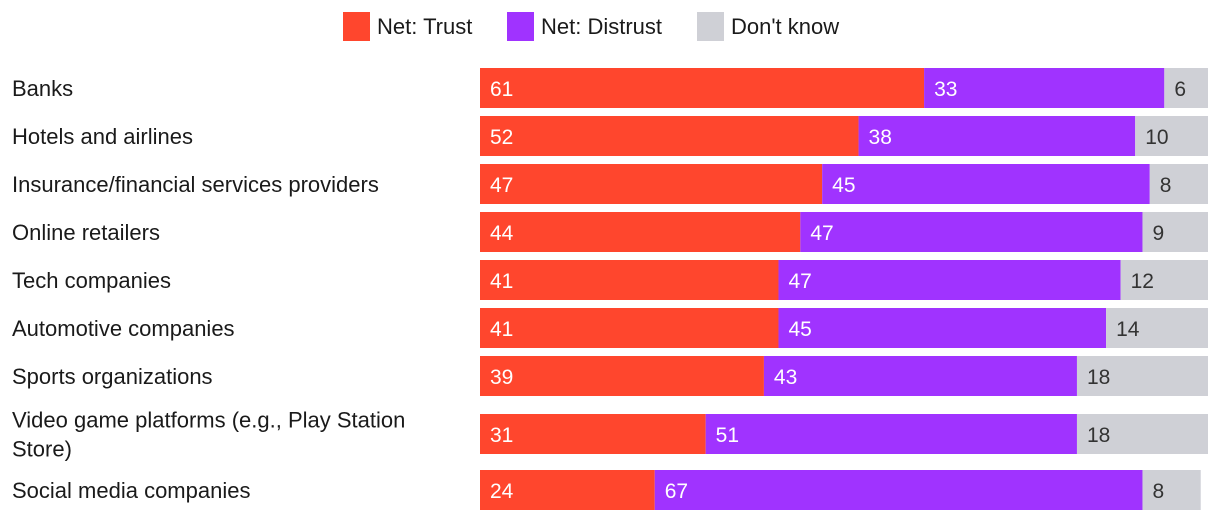 Image resolution: width=1220 pixels, height=522 pixels. What do you see at coordinates (1171, 136) in the screenshot?
I see `bar-don-t-know-hotels-and-airlines` at bounding box center [1171, 136].